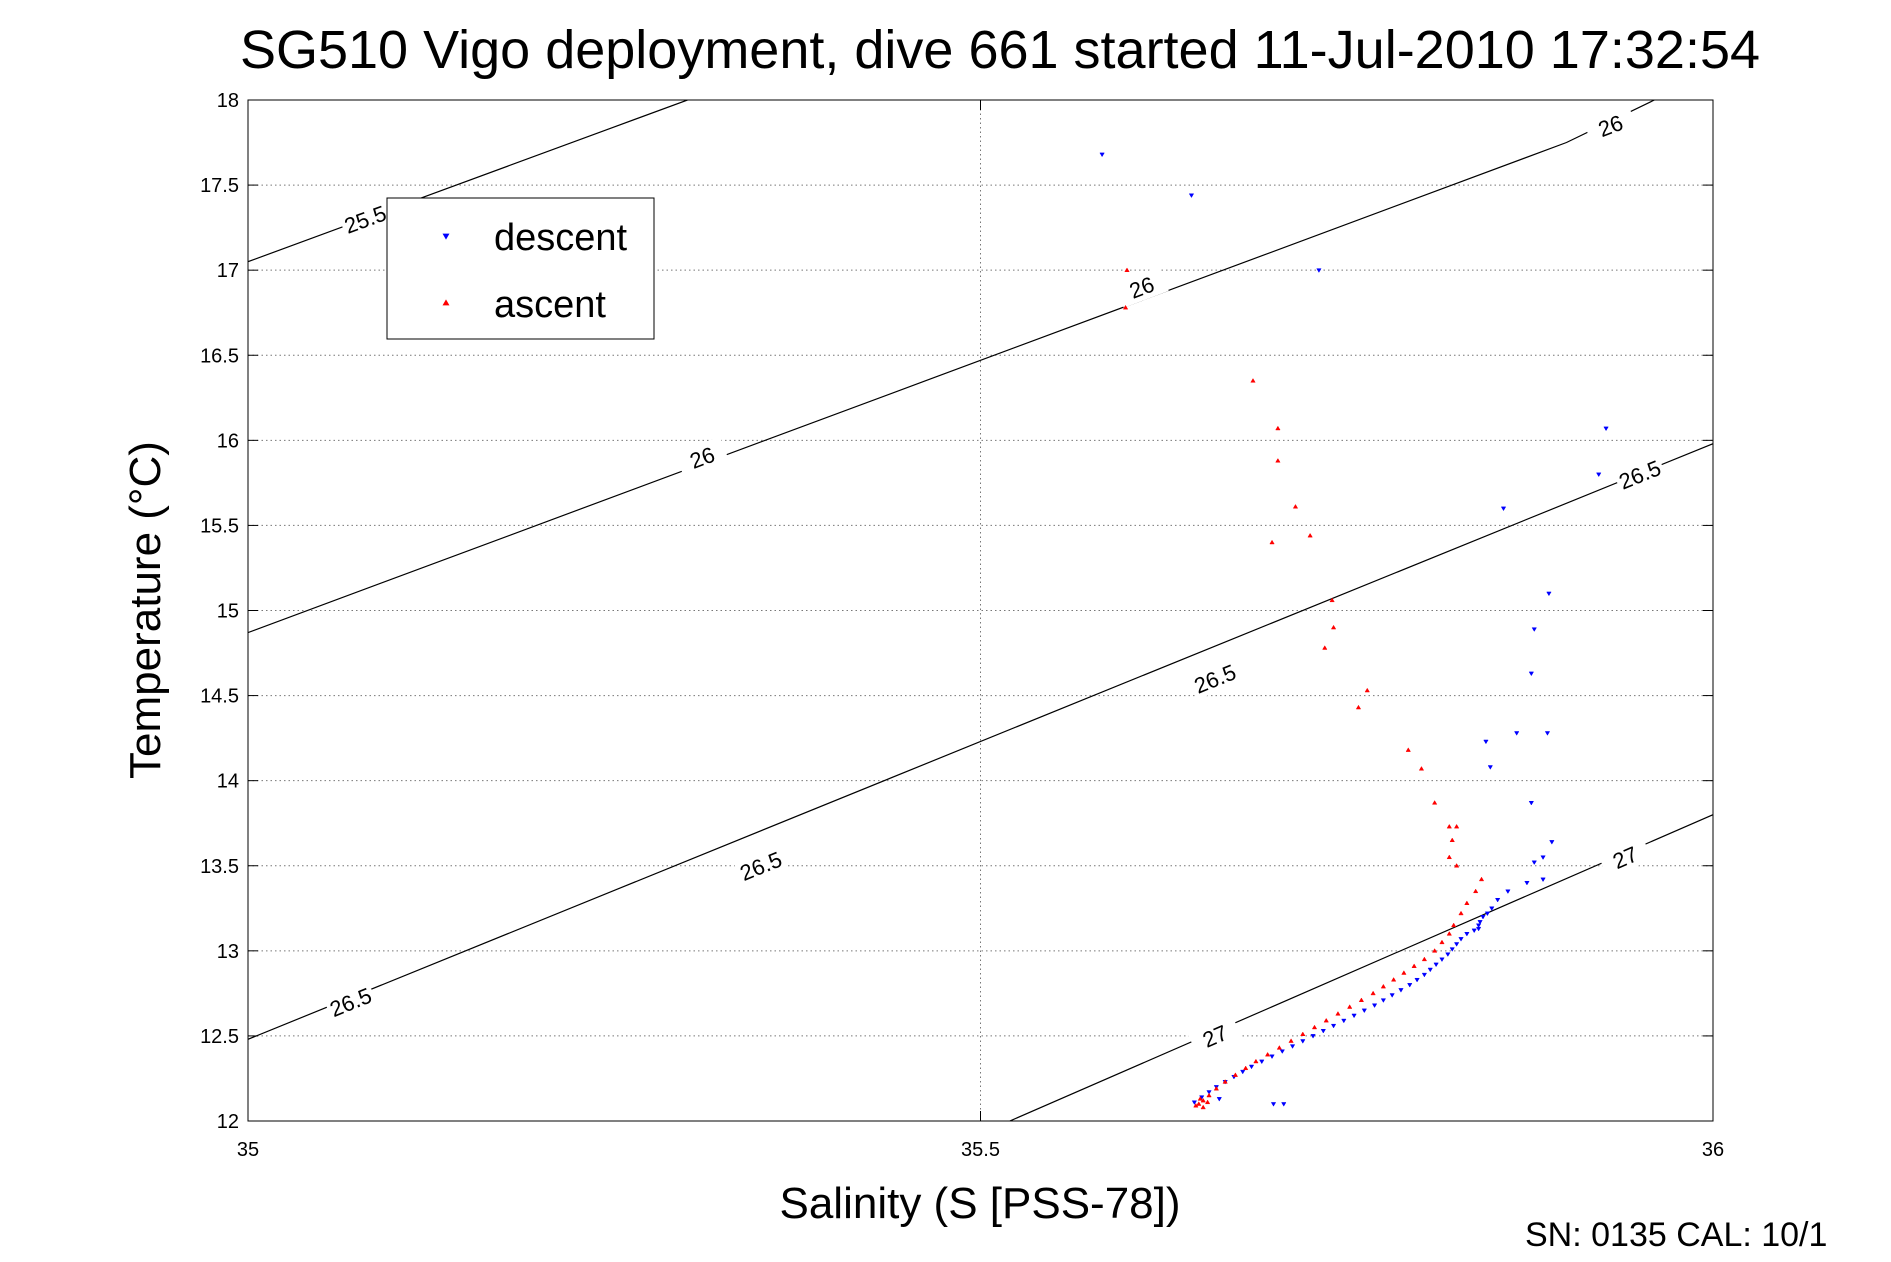 This screenshot has width=1891, height=1262. I want to click on legend-box, so click(520, 268).